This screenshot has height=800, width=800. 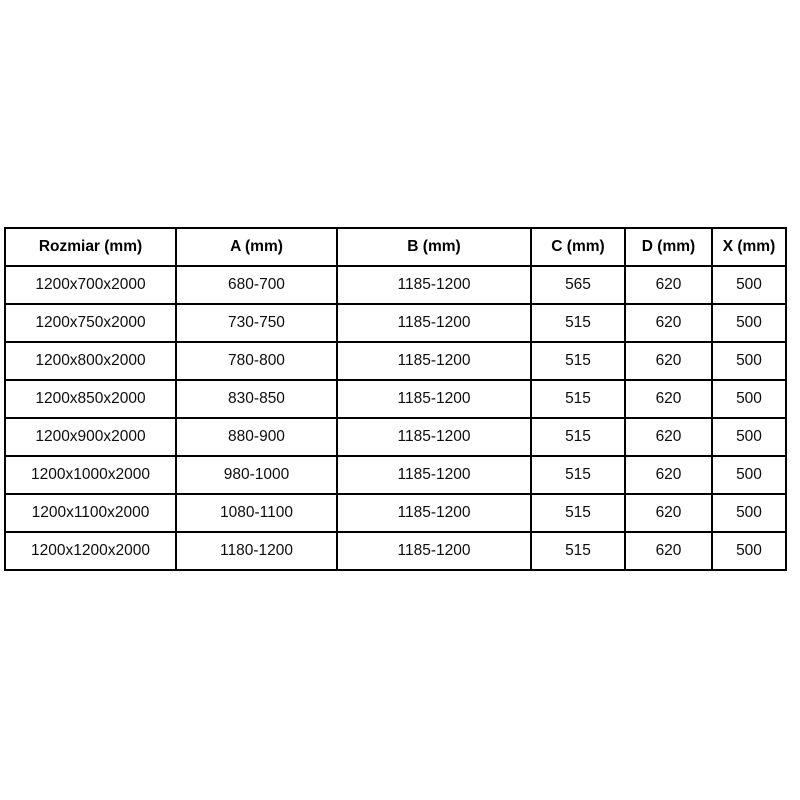 I want to click on table-cell: 880-900, so click(x=256, y=437).